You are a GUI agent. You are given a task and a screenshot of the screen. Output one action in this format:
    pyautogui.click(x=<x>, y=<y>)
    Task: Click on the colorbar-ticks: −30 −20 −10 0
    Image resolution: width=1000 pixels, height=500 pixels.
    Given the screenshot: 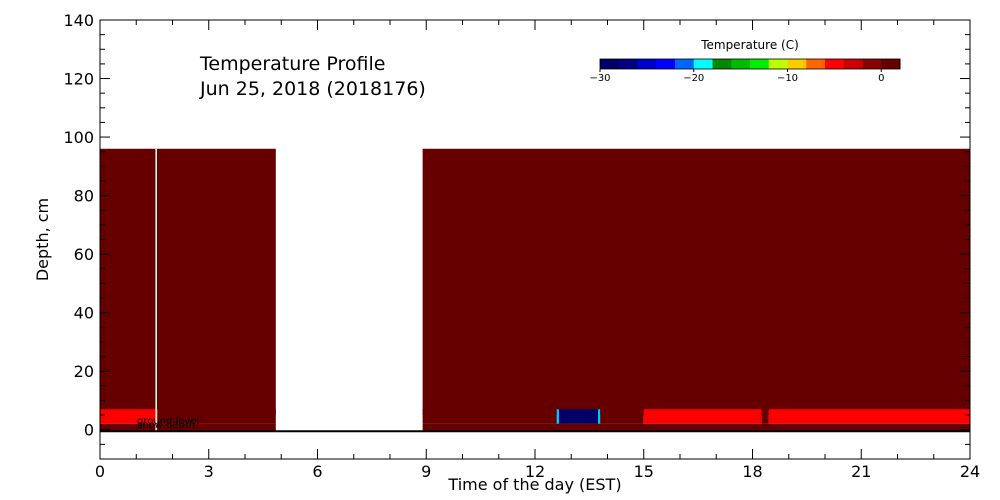 What is the action you would take?
    pyautogui.click(x=736, y=76)
    